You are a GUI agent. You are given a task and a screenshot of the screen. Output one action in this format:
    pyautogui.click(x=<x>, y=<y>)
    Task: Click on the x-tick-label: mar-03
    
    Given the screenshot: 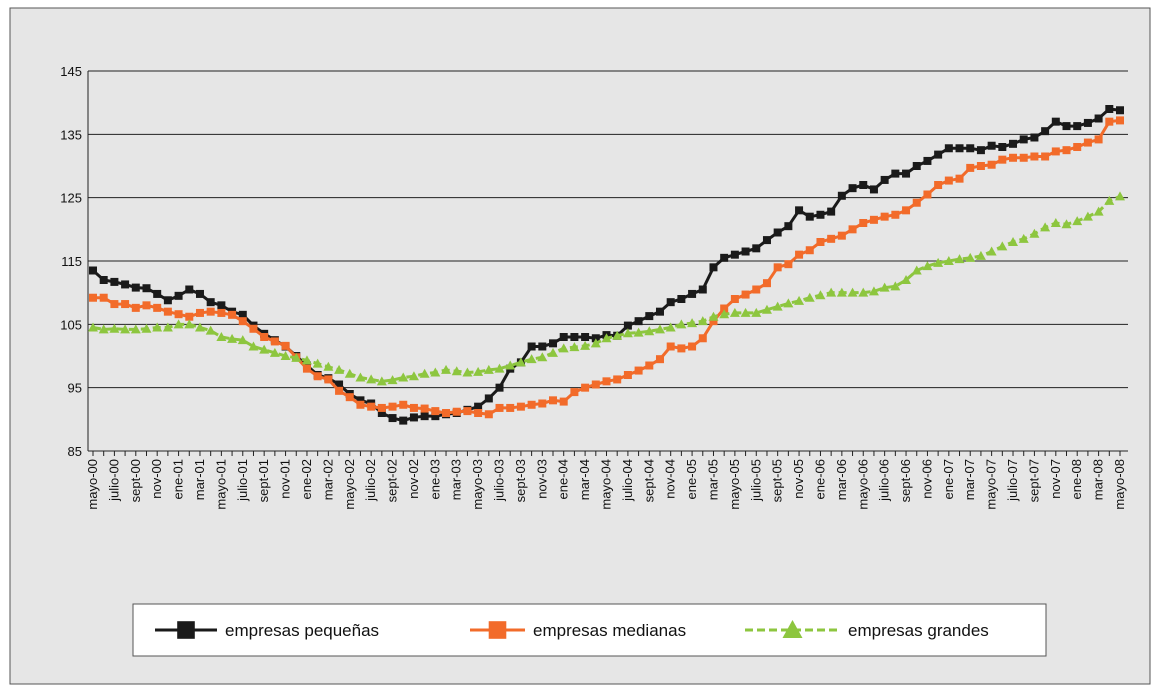 What is the action you would take?
    pyautogui.click(x=456, y=479)
    